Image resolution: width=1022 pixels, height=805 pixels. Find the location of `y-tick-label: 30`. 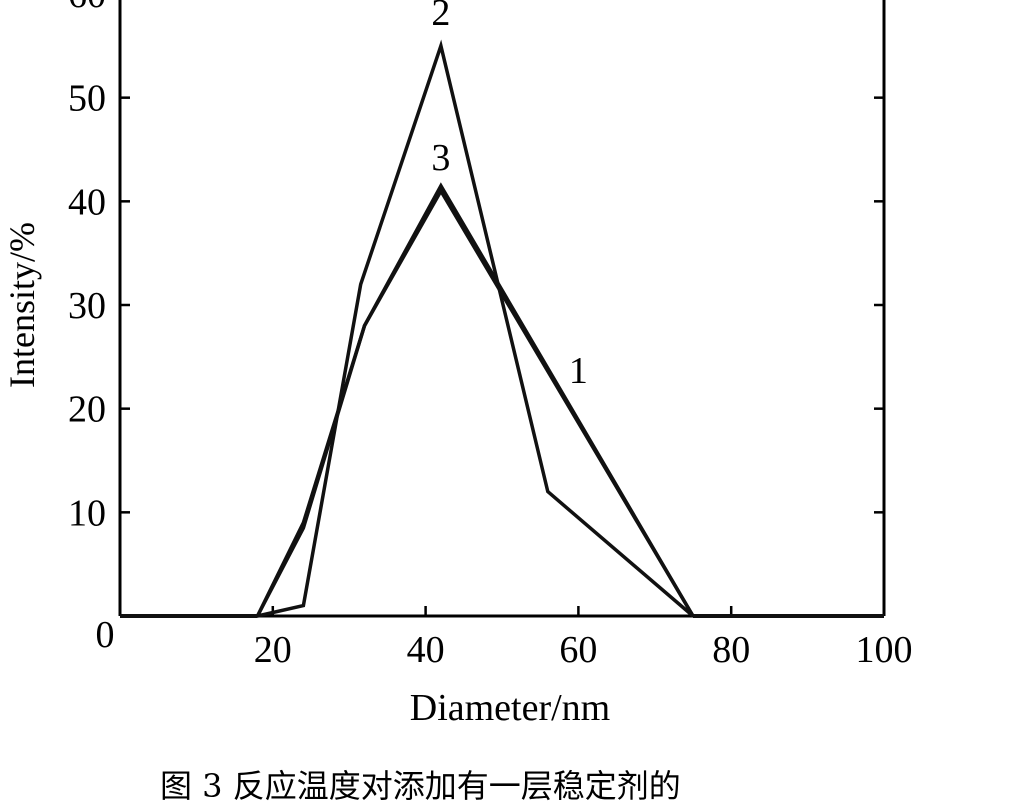

y-tick-label: 30 is located at coordinates (87, 306).